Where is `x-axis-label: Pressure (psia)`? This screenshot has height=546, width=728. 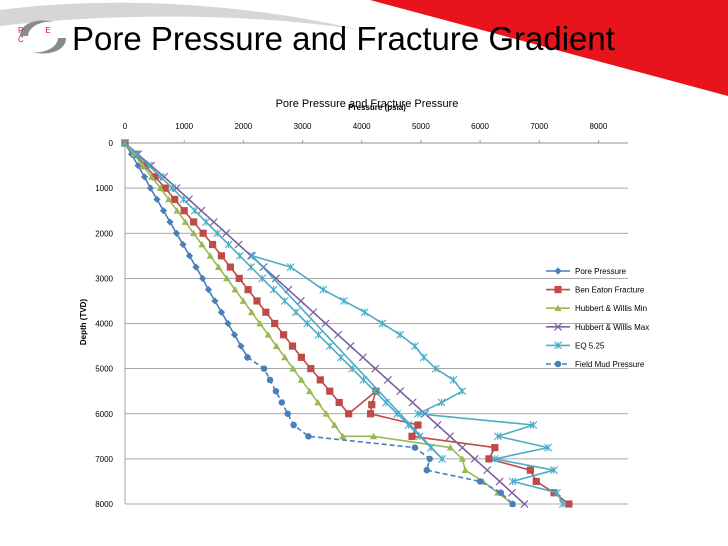 x-axis-label: Pressure (psia) is located at coordinates (377, 107).